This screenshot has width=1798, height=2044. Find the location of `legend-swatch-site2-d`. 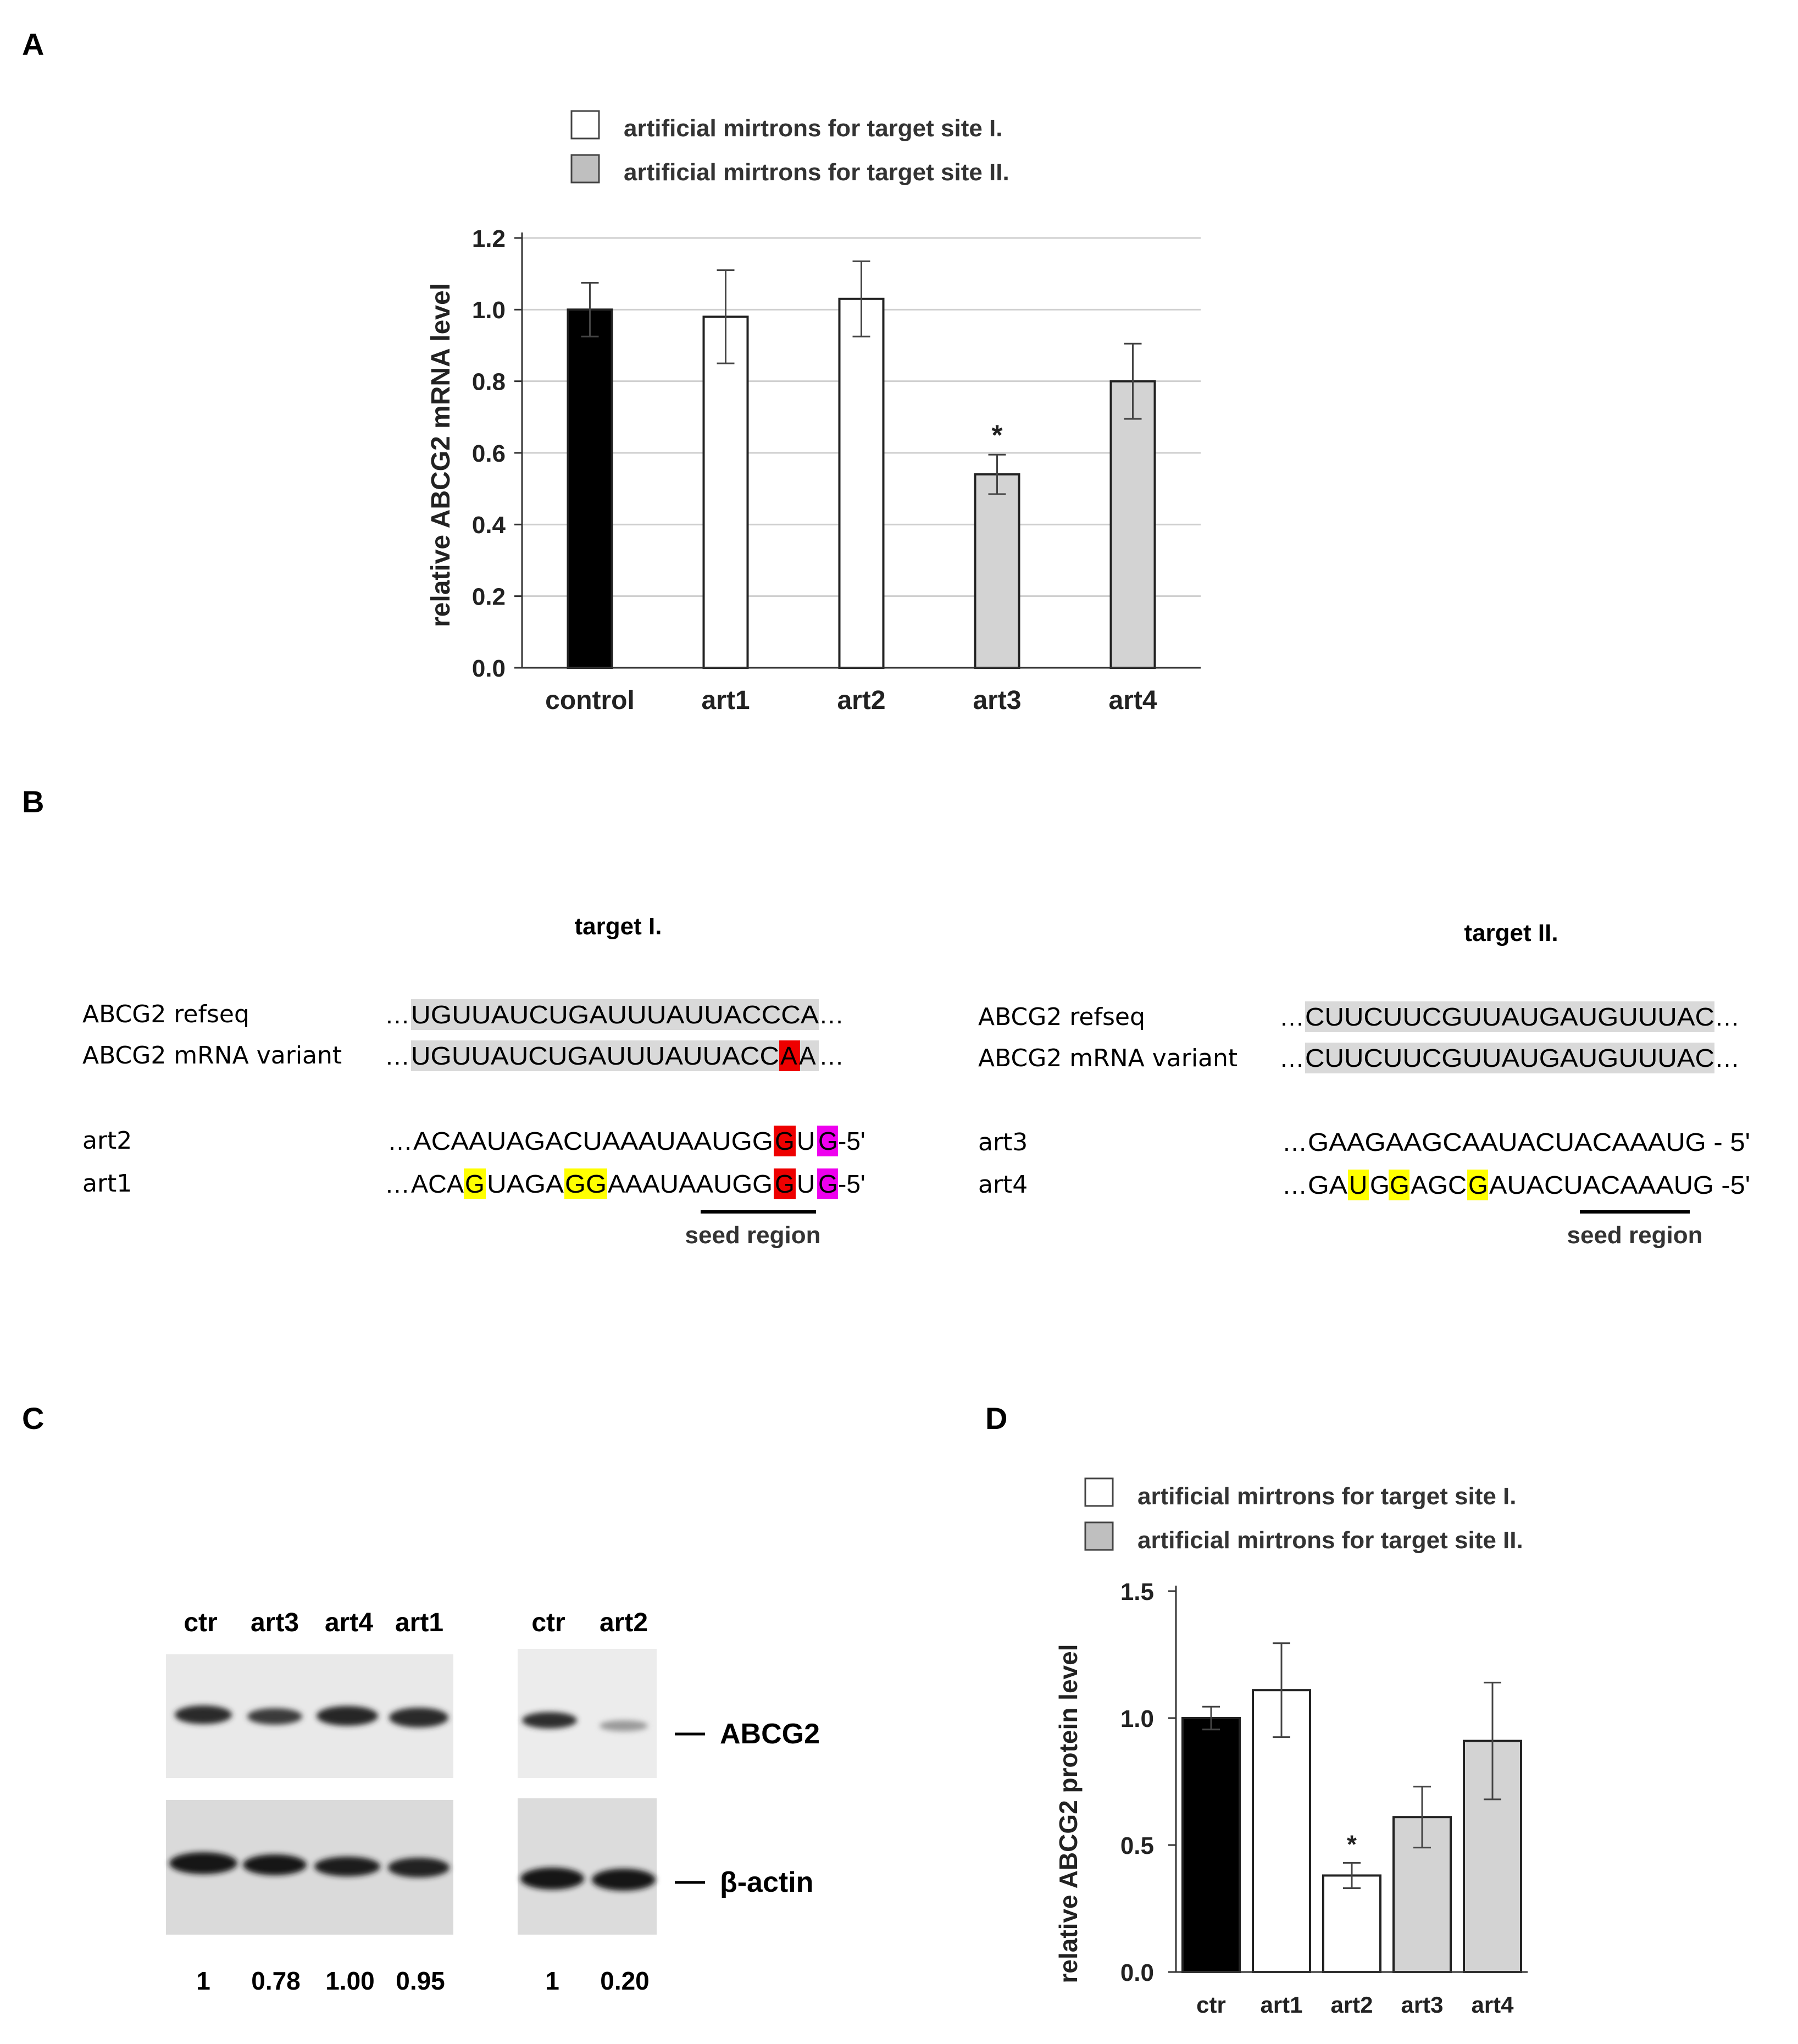

legend-swatch-site2-d is located at coordinates (1099, 1536).